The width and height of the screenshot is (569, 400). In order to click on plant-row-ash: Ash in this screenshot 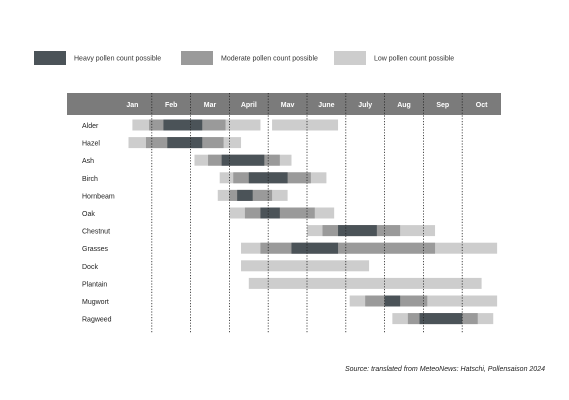, I will do `click(187, 160)`.